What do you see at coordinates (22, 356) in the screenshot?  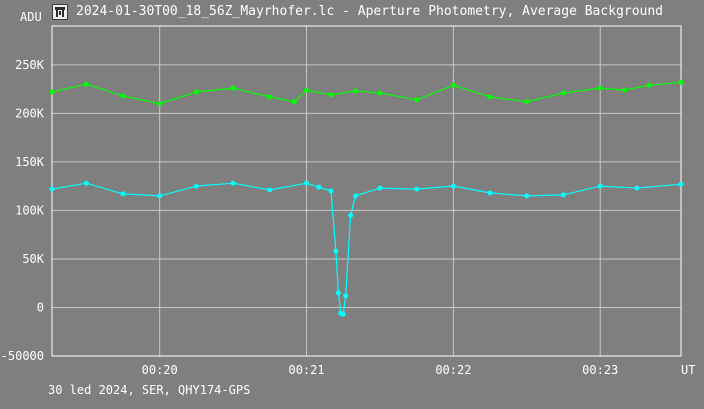 I see `y-tick-label: -50000` at bounding box center [22, 356].